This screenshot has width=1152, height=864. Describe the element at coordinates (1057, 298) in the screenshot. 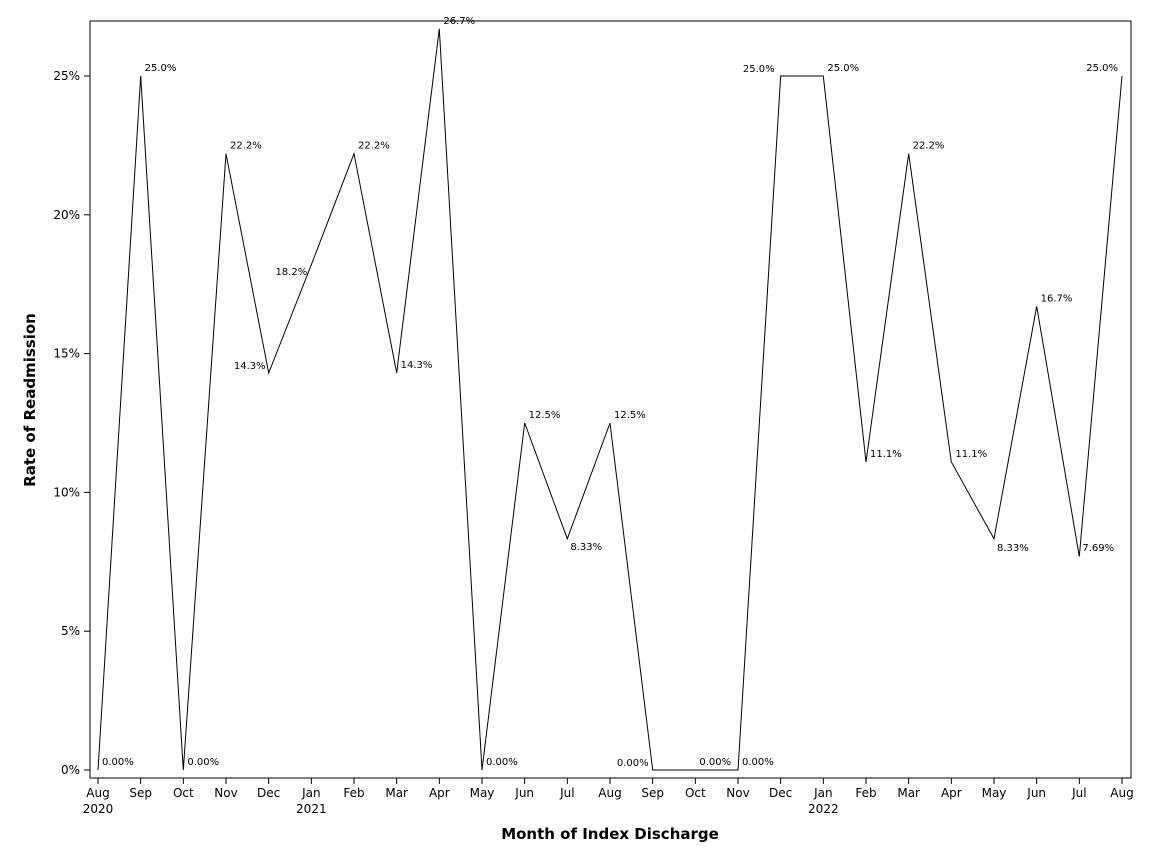

I see `data-label: 16.7%` at that location.